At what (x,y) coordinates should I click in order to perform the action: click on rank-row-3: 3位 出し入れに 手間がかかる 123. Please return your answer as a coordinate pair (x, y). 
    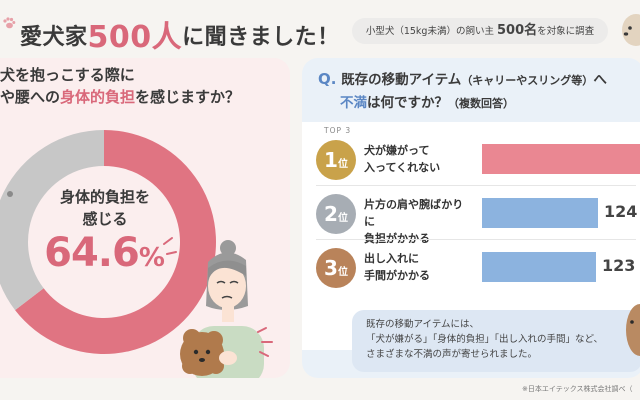
    Looking at the image, I should click on (471, 271).